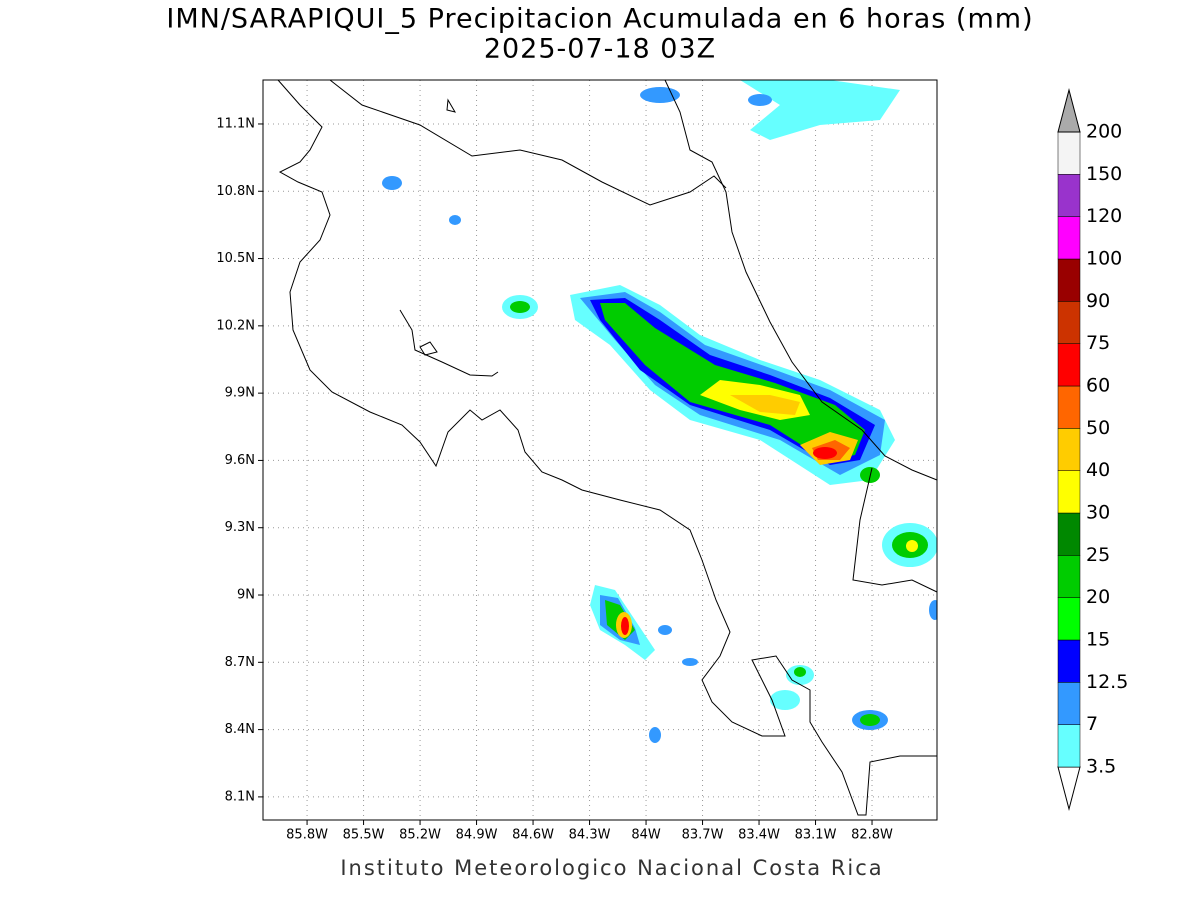 This screenshot has width=1200, height=904. What do you see at coordinates (759, 835) in the screenshot?
I see `x-tick-label: 83.4W` at bounding box center [759, 835].